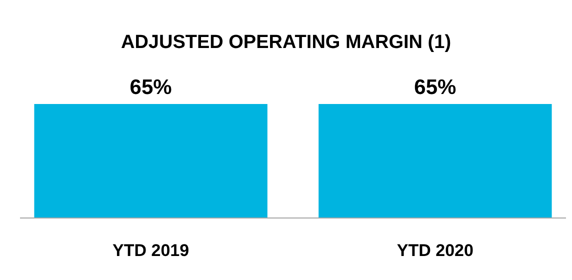  What do you see at coordinates (151, 250) in the screenshot?
I see `x-tick-label: YTD 2019` at bounding box center [151, 250].